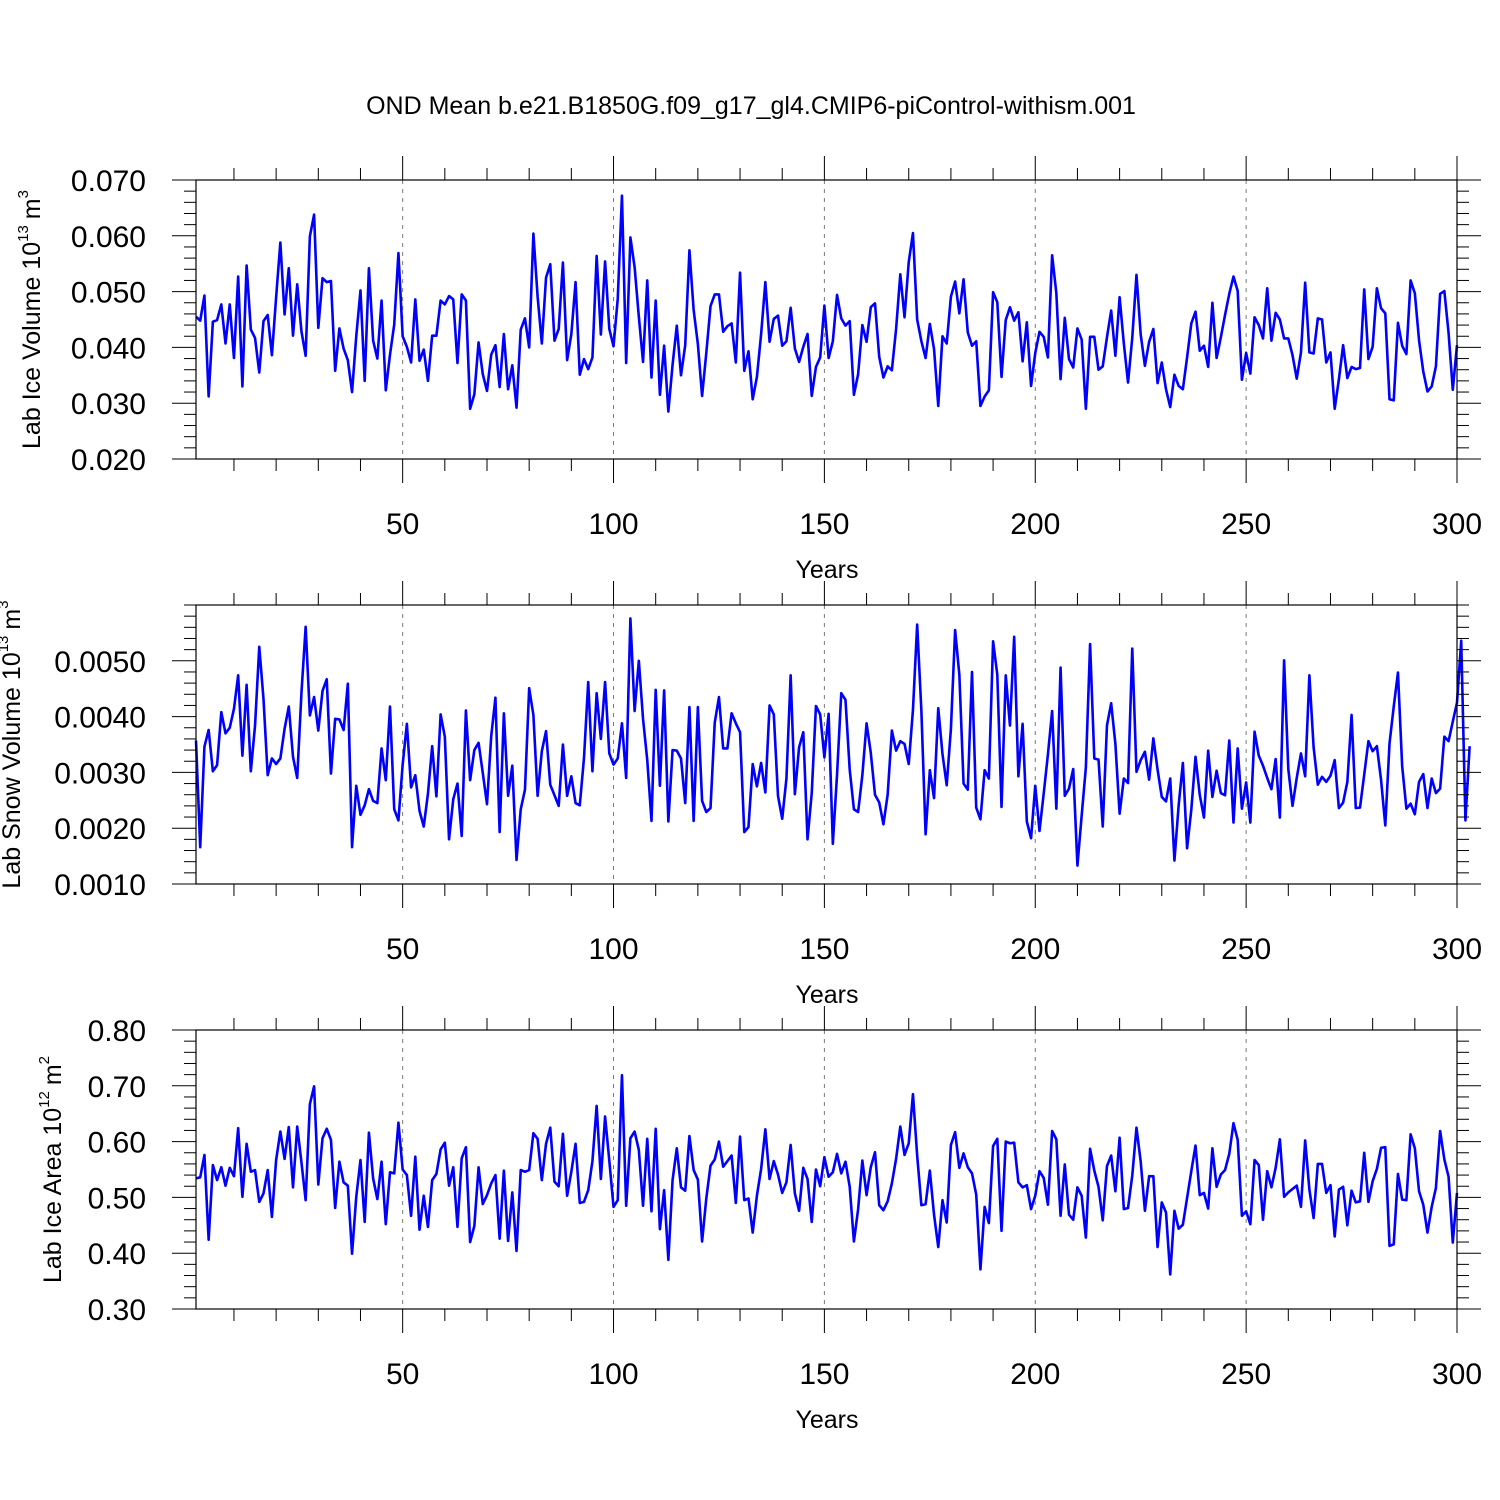 This screenshot has width=1500, height=1500. What do you see at coordinates (53, 1195) in the screenshot?
I see `y-axis-label-main: Lab Ice Area 10` at bounding box center [53, 1195].